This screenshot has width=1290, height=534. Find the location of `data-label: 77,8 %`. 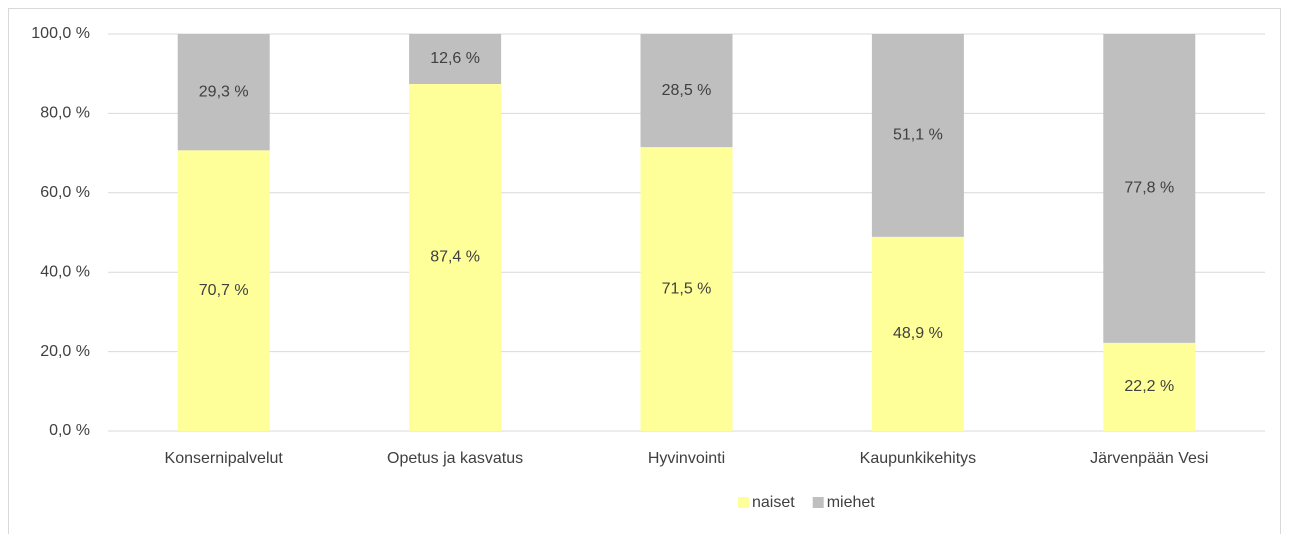

data-label: 77,8 % is located at coordinates (1149, 188).